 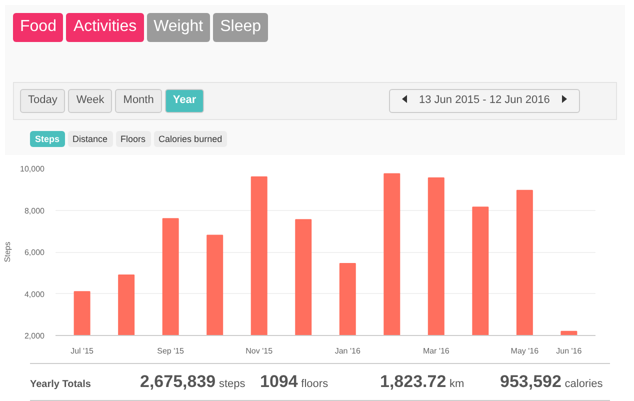 What do you see at coordinates (184, 100) in the screenshot?
I see `text: Year` at bounding box center [184, 100].